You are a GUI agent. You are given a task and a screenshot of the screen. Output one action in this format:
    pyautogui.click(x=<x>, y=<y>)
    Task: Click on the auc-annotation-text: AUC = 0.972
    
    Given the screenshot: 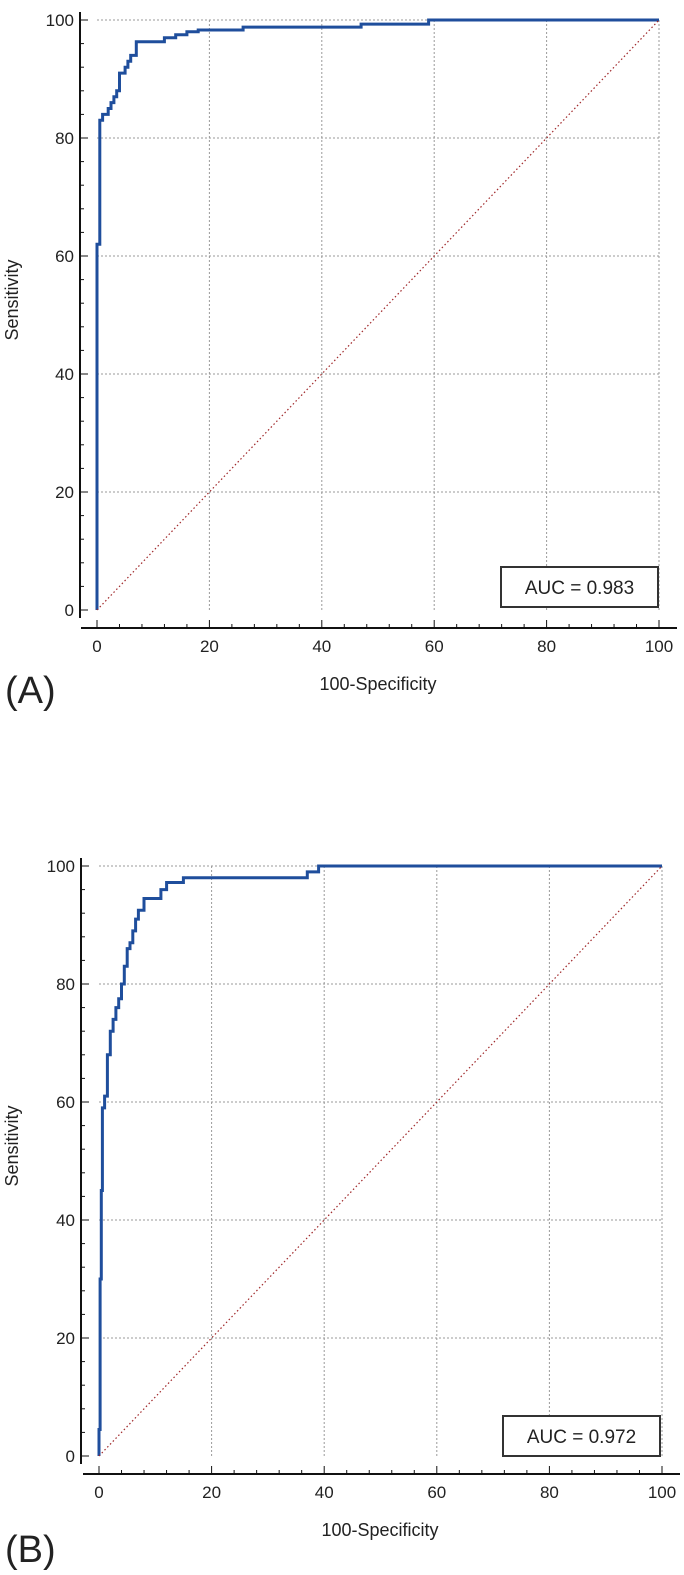 What is the action you would take?
    pyautogui.click(x=581, y=1437)
    